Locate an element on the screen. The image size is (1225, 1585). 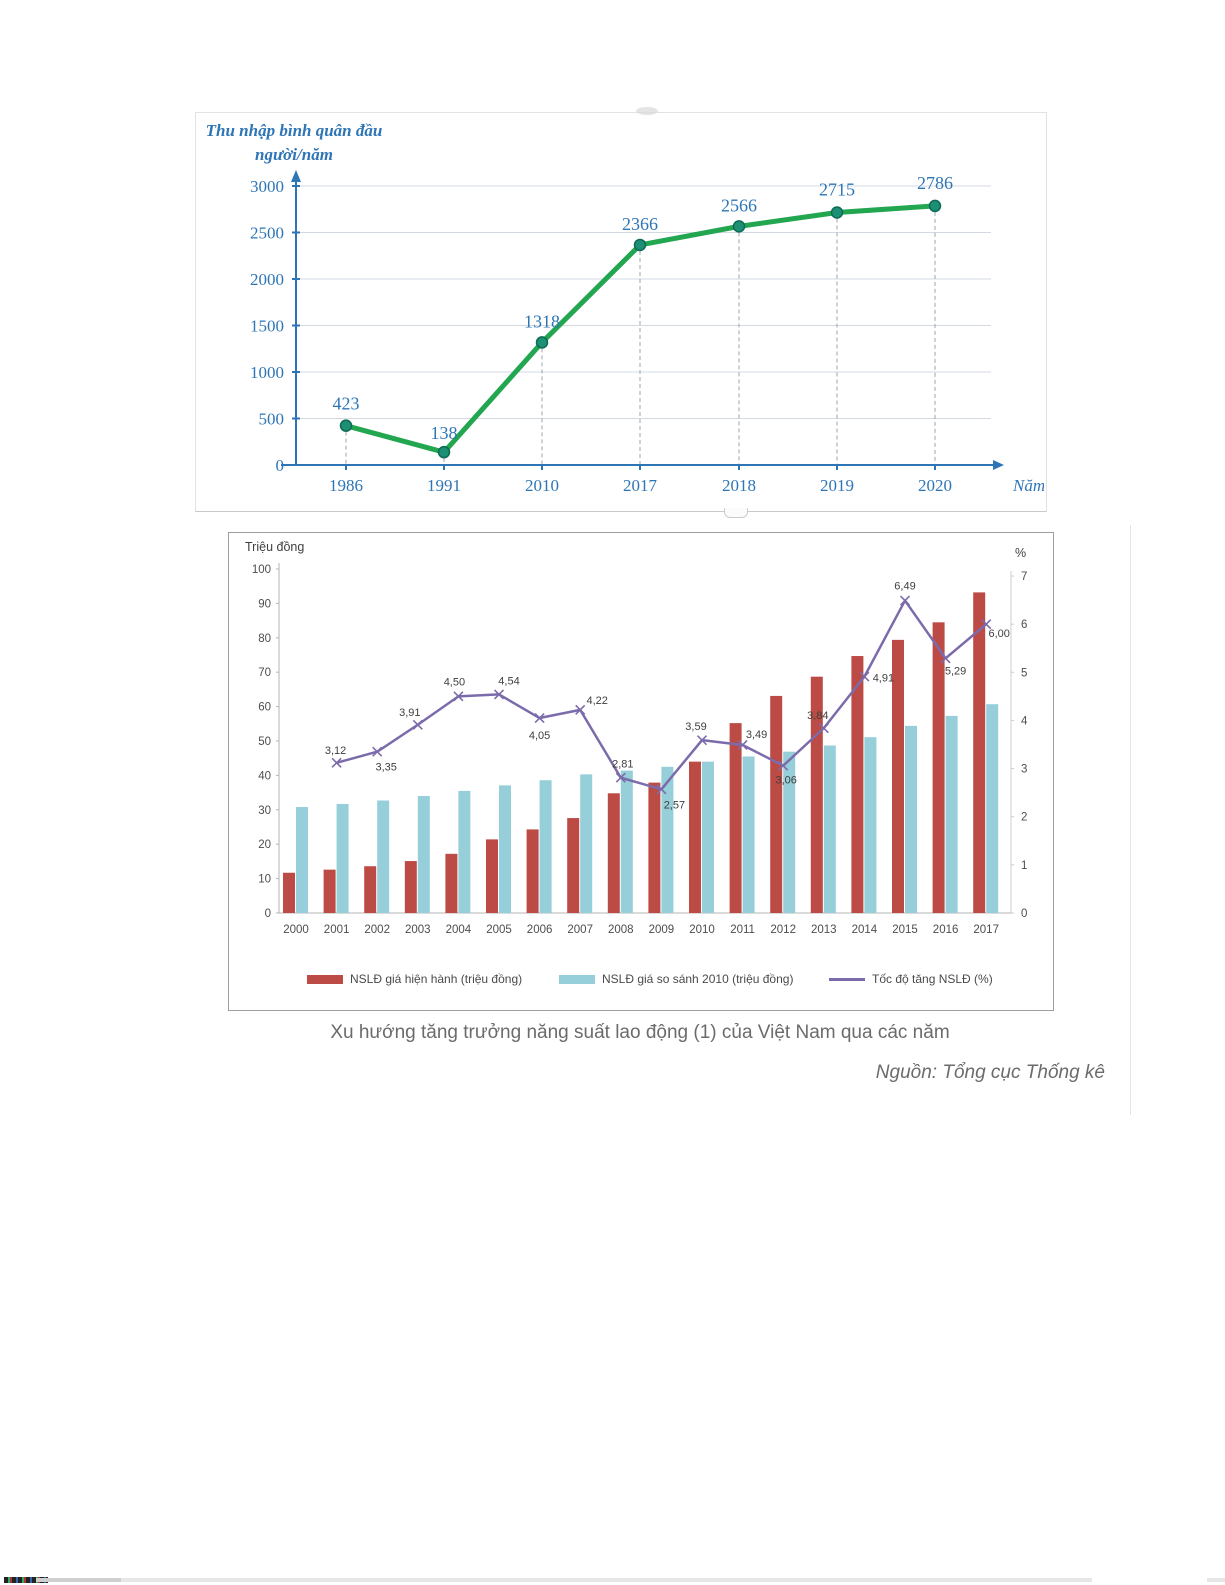
svg-text: Năm is located at coordinates (1028, 485).